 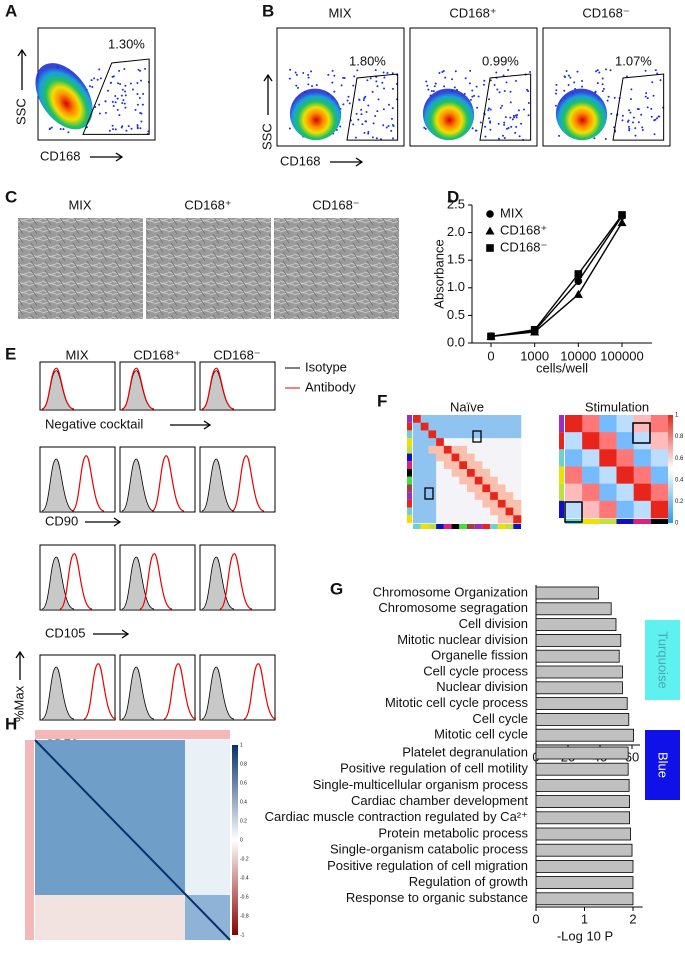 I want to click on colorbar, so click(x=235, y=840).